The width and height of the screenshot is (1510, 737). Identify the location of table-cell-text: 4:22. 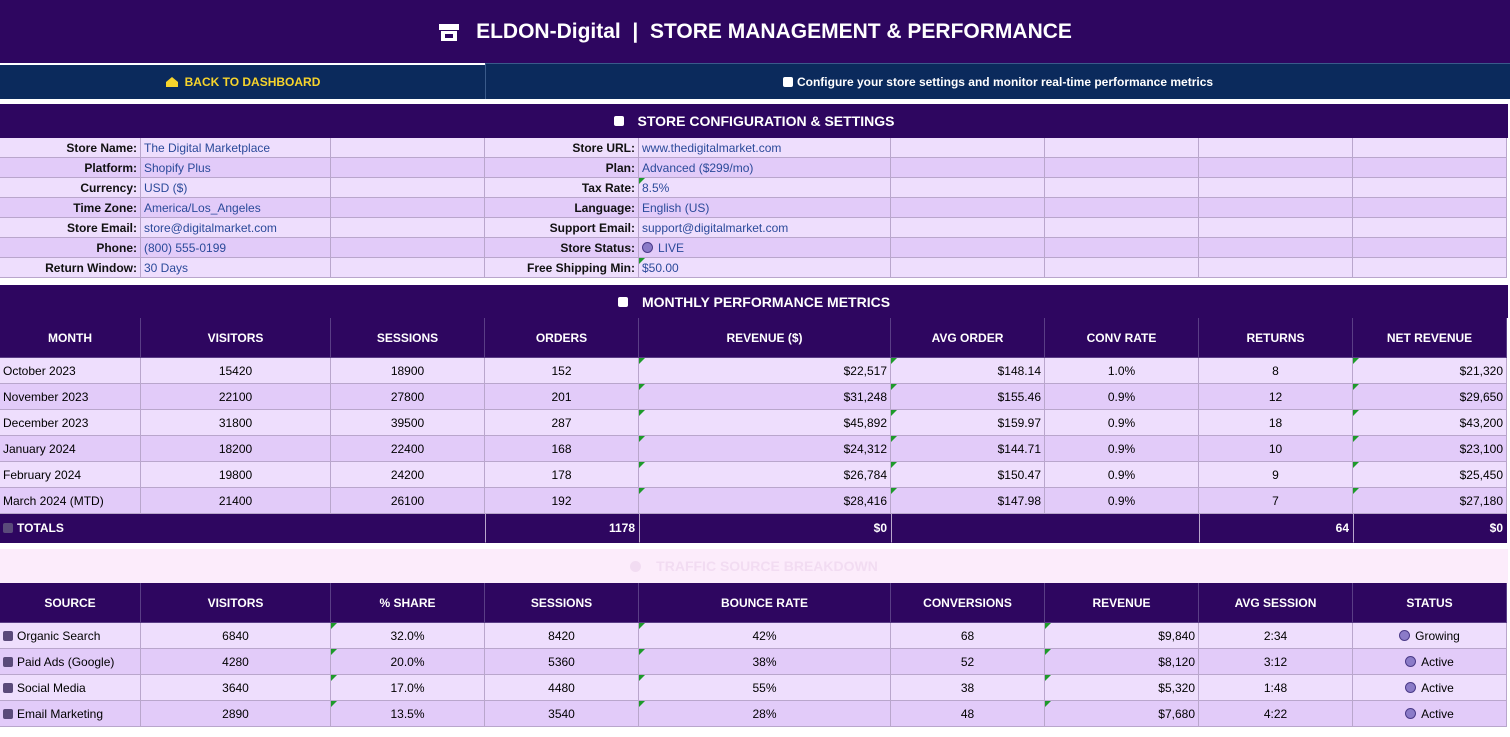
(1275, 713).